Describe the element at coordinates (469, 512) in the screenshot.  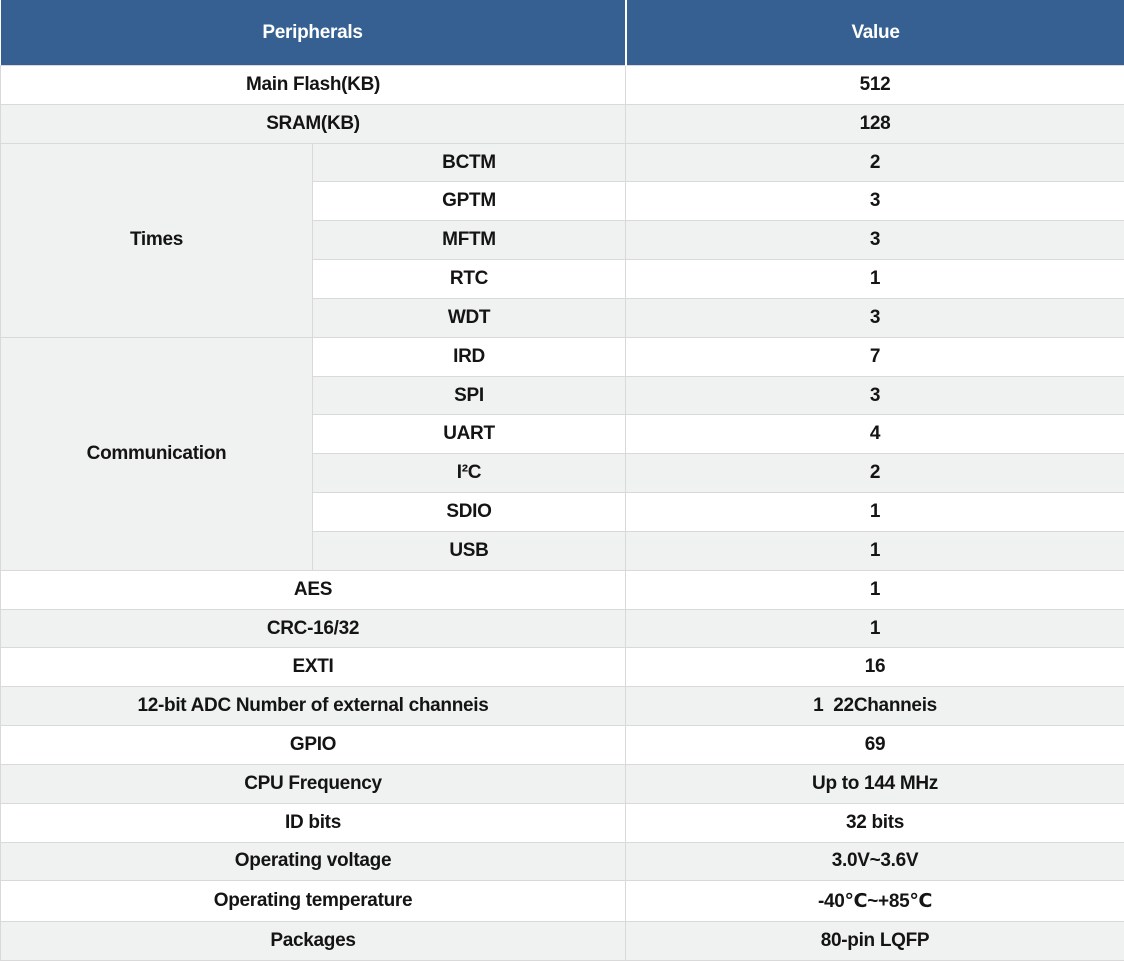
I see `row-label: SDIO` at that location.